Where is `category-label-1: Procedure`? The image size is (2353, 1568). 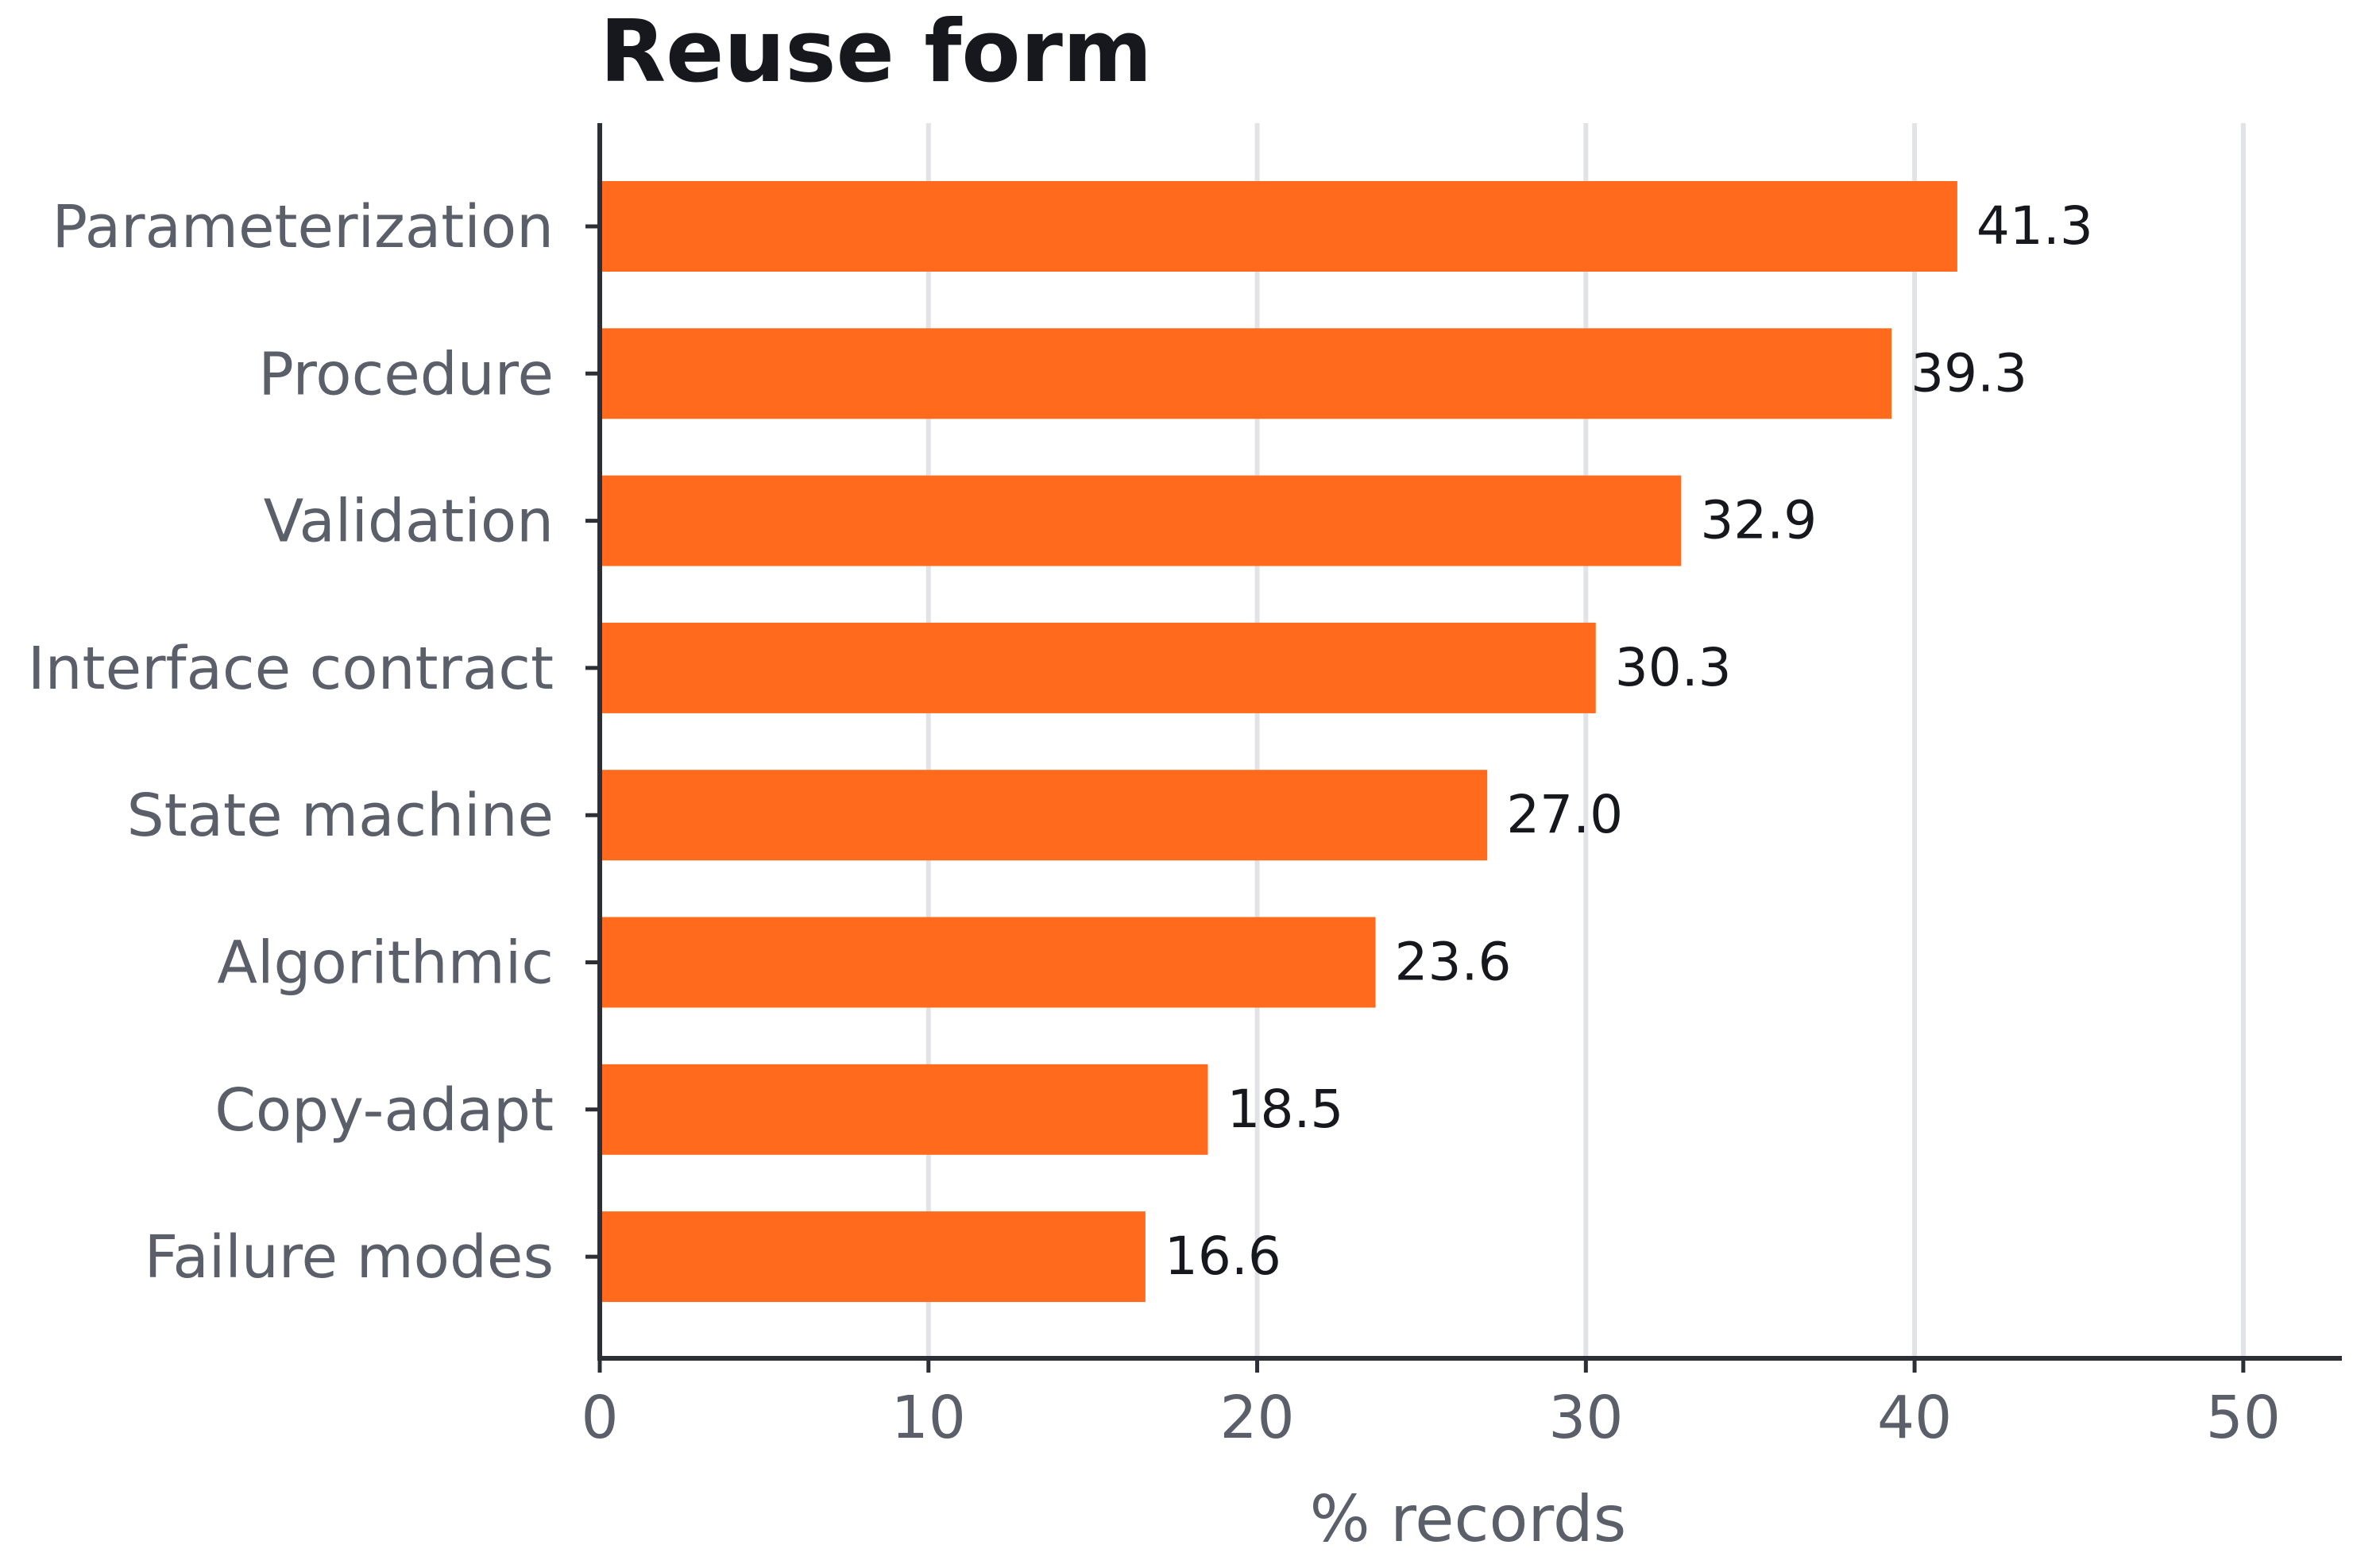 category-label-1: Procedure is located at coordinates (406, 374).